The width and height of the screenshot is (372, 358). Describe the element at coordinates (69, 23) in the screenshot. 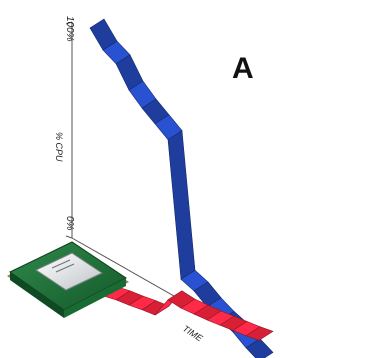

I see `y-axis-tick-top` at that location.